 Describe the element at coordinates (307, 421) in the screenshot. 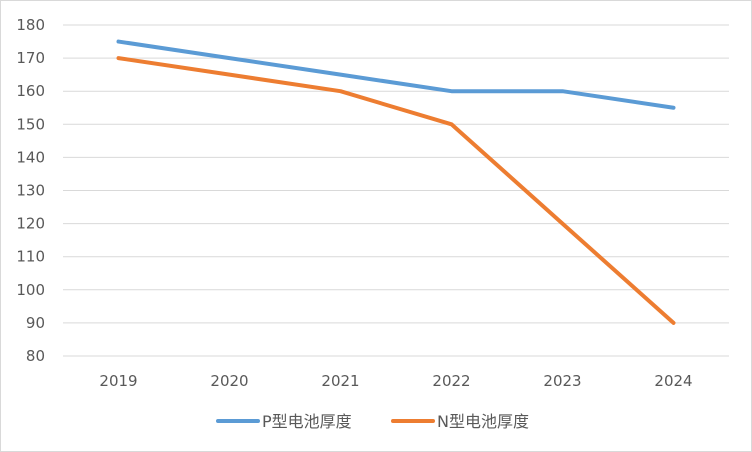

I see `legend-label-p-type: P型电池厚度` at that location.